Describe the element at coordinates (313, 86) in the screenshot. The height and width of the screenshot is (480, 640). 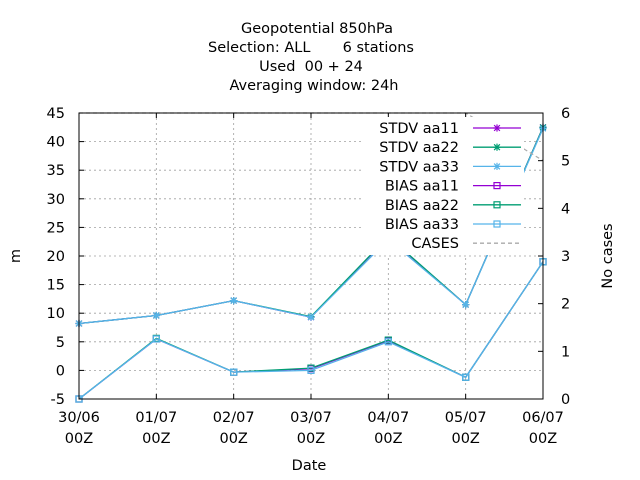
I see `title-line: Averaging window: 24h` at that location.